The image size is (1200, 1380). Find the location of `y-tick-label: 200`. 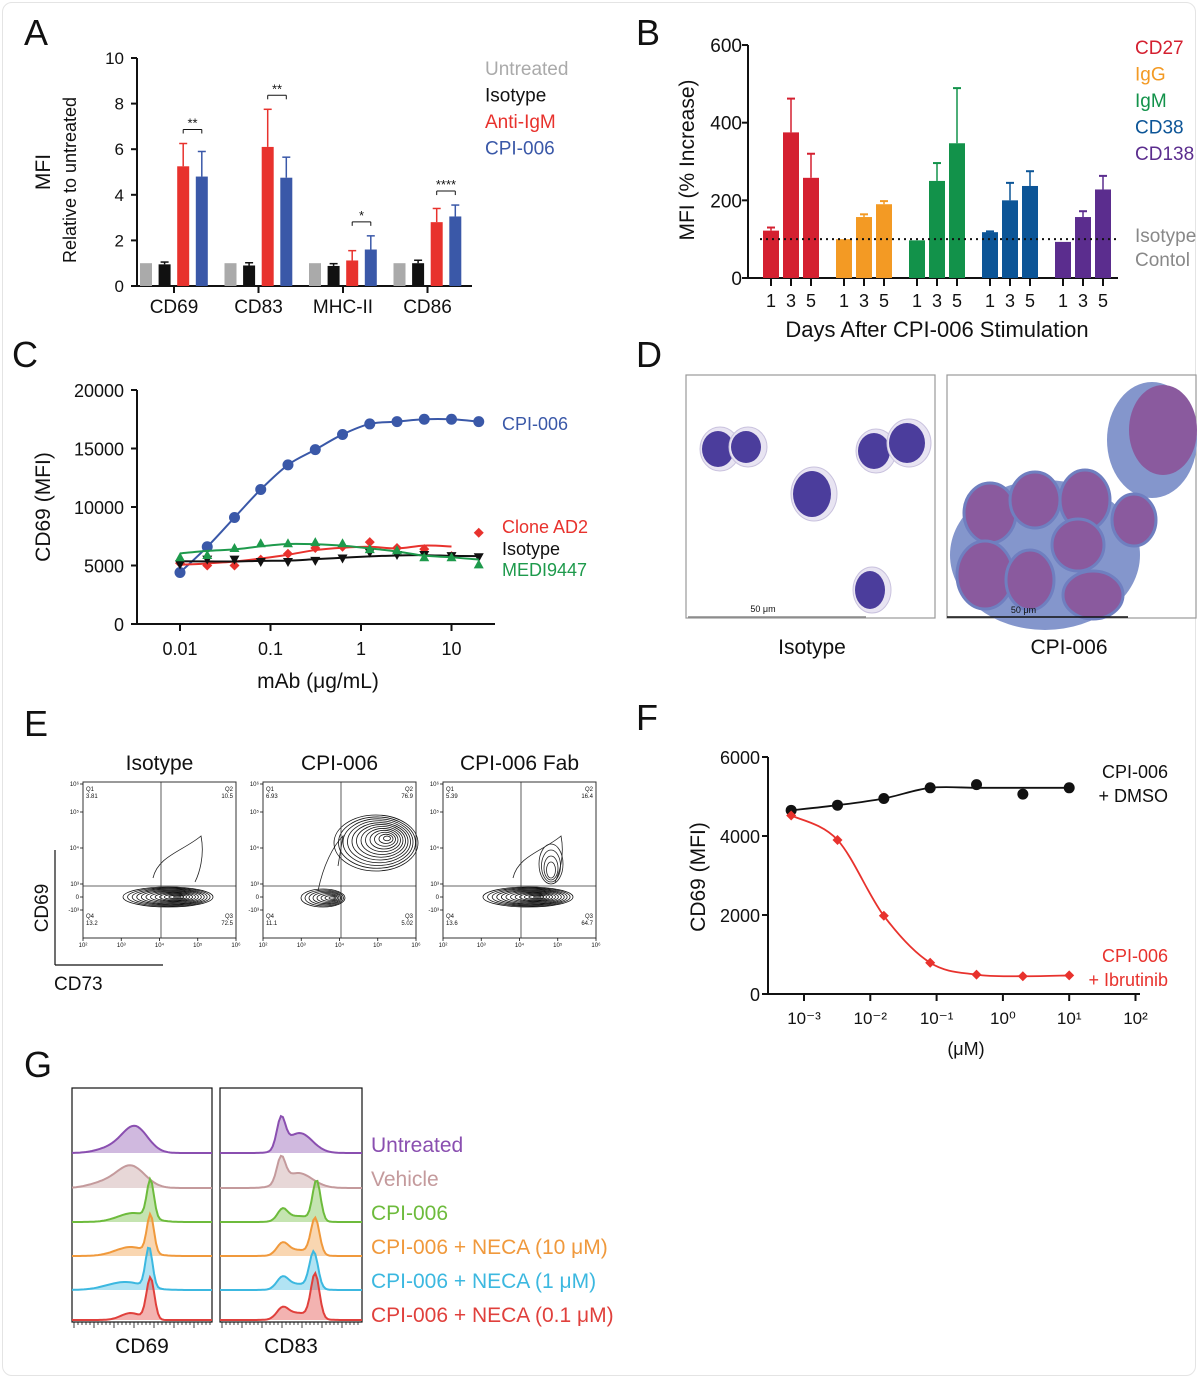

y-tick-label: 200 is located at coordinates (726, 201).